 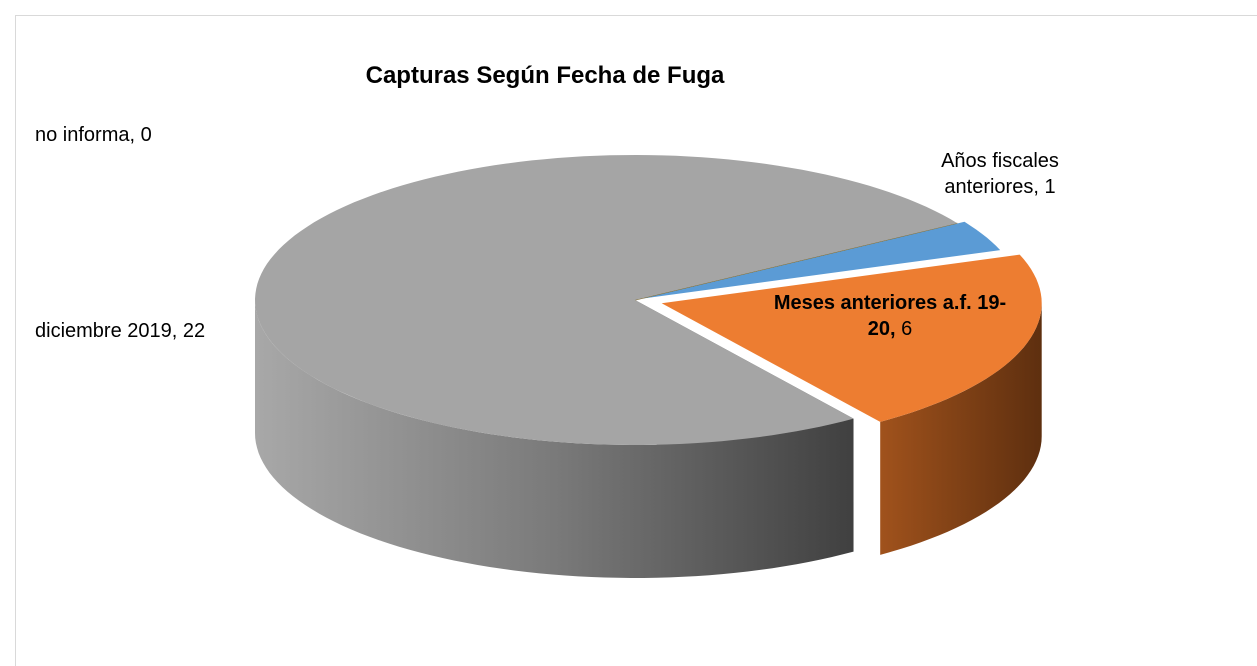 What do you see at coordinates (961, 429) in the screenshot?
I see `slice-side` at bounding box center [961, 429].